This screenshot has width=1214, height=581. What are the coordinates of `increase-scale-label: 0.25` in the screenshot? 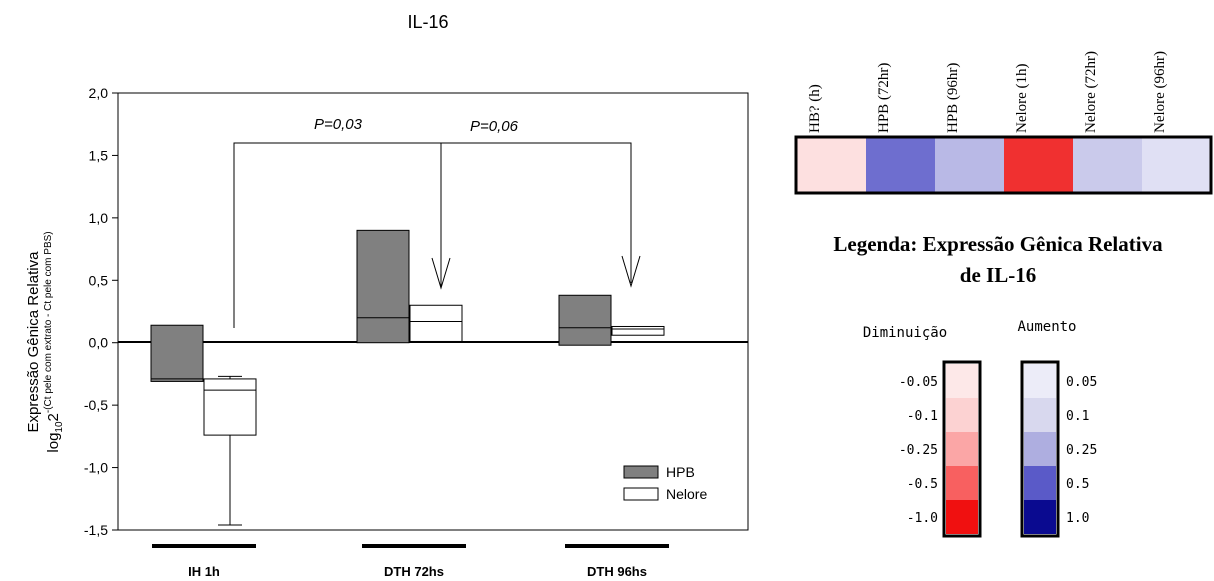 It's located at (1081, 450).